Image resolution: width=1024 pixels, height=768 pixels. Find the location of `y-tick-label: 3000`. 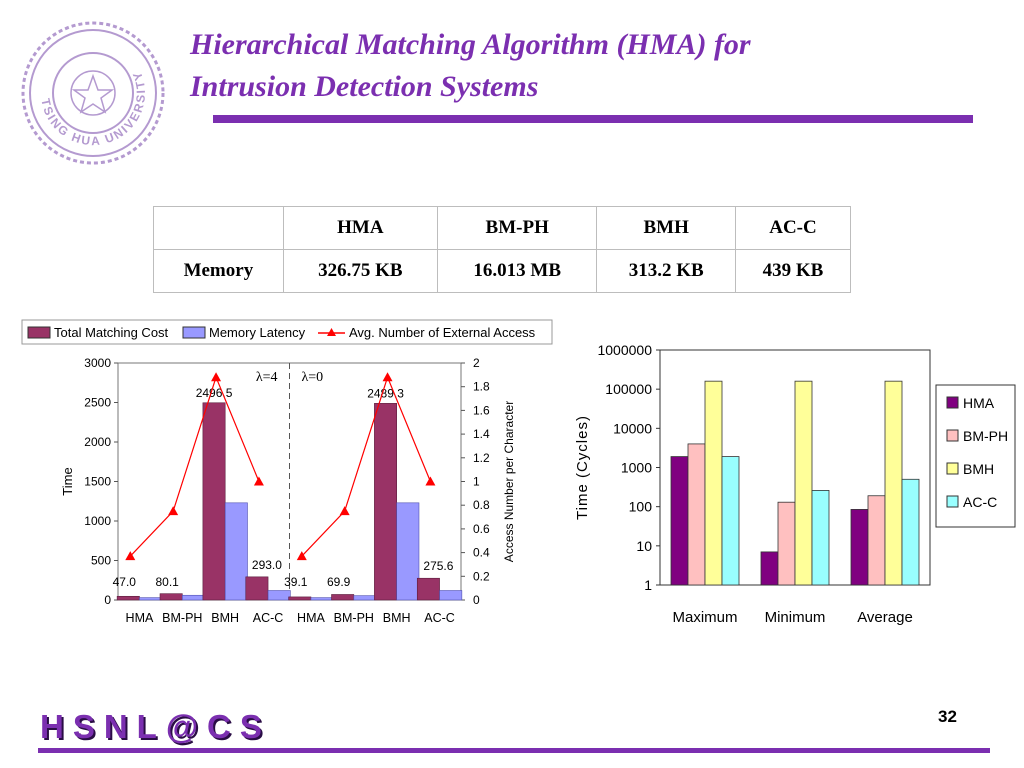

y-tick-label: 3000 is located at coordinates (97, 363).